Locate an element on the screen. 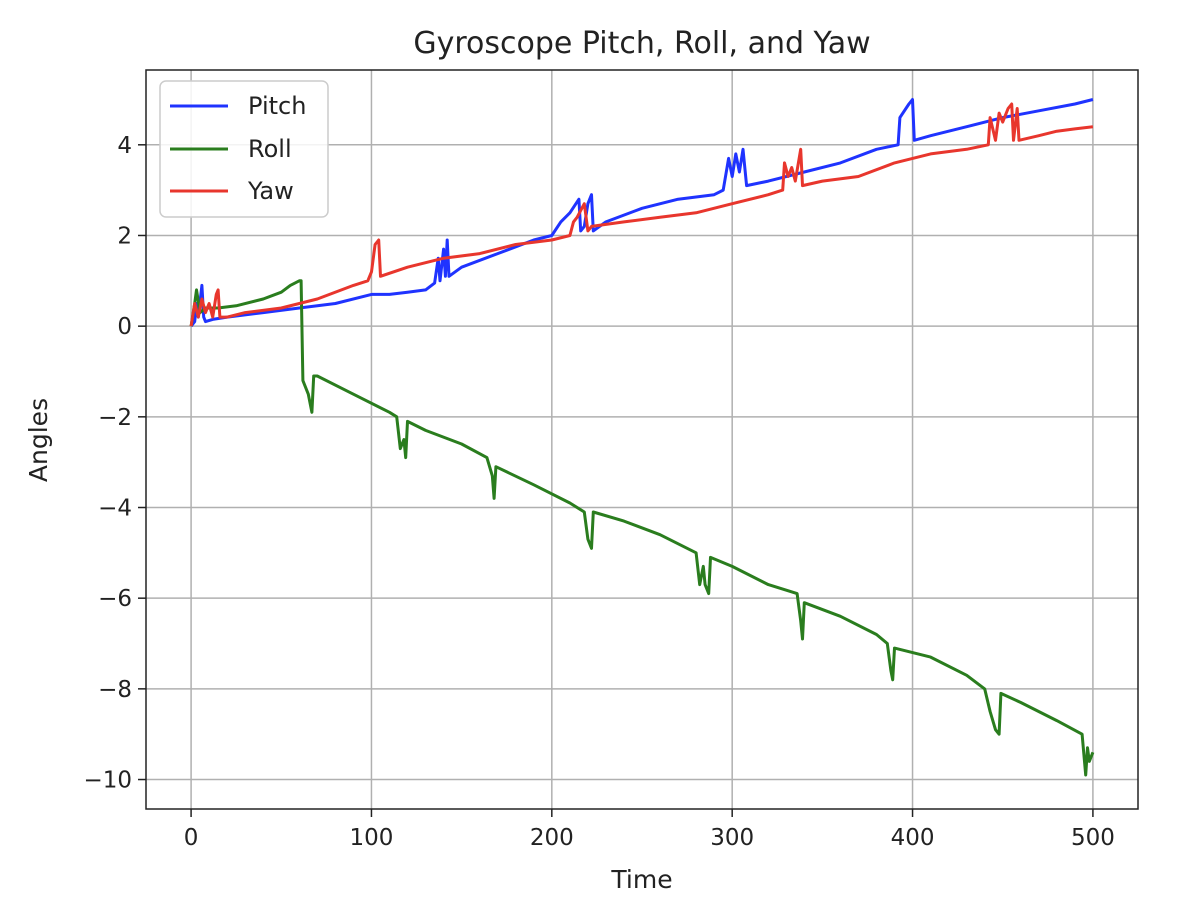 This screenshot has height=902, width=1188. x-tick-label: 0 is located at coordinates (191, 838).